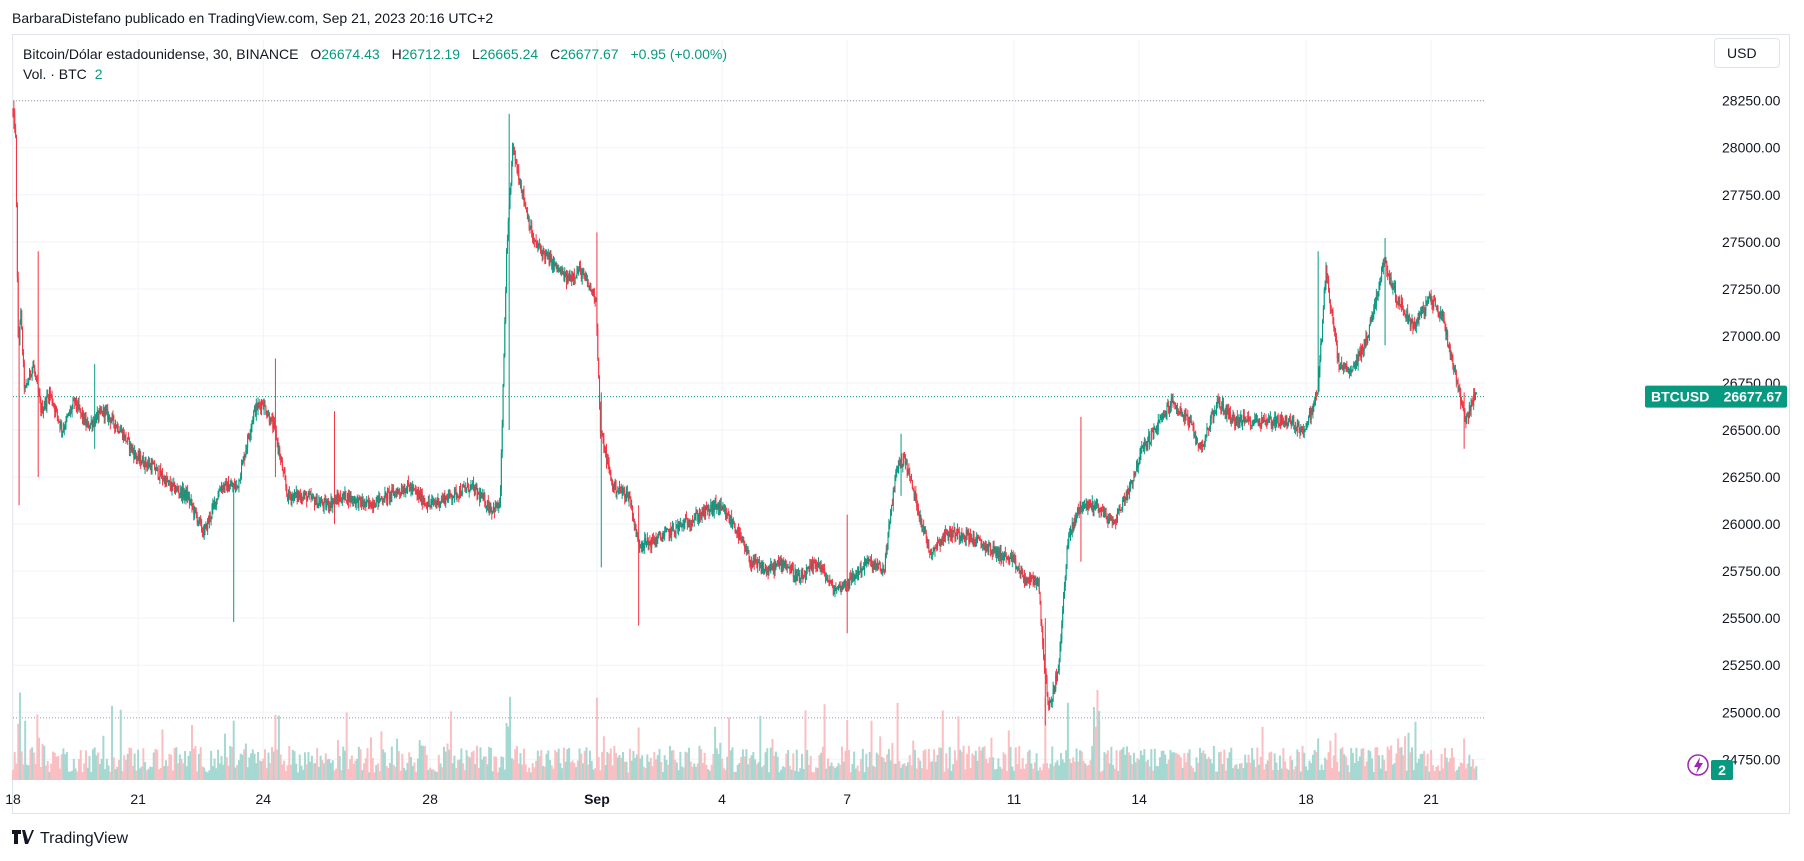 This screenshot has height=861, width=1804. I want to click on close-label: C, so click(555, 54).